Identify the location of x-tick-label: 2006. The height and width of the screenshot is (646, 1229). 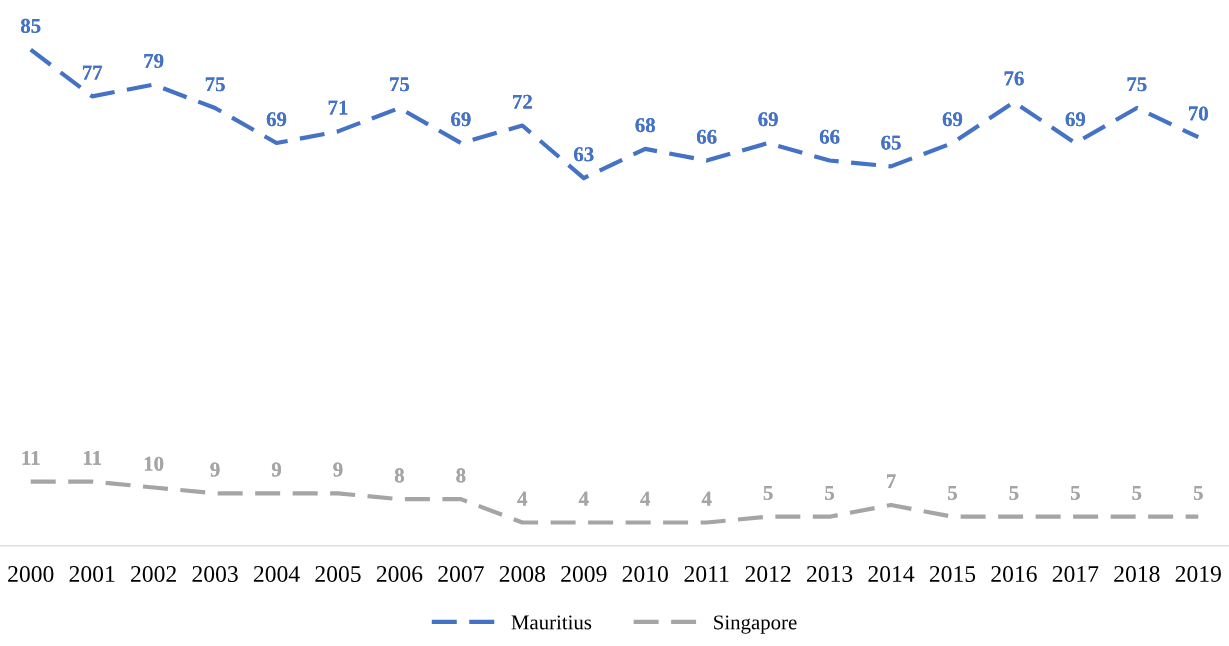
(399, 574).